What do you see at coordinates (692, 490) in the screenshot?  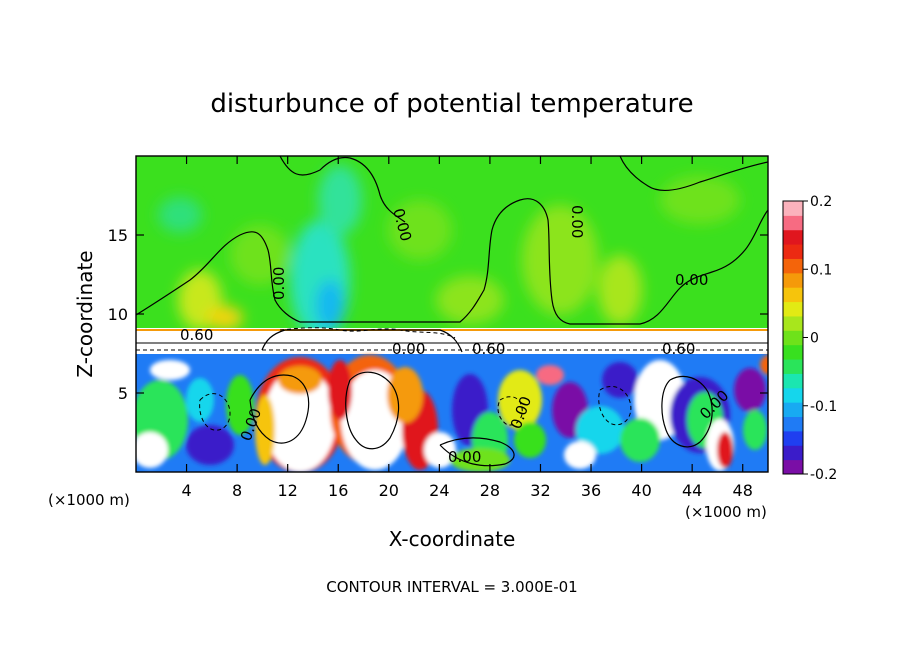 I see `x-tick-label: 44` at bounding box center [692, 490].